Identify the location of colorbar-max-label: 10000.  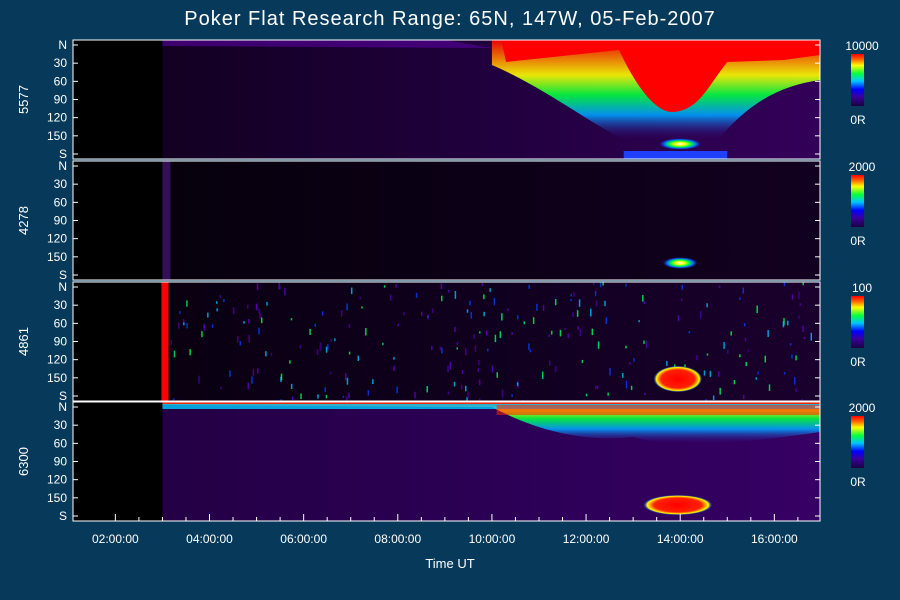
(862, 46).